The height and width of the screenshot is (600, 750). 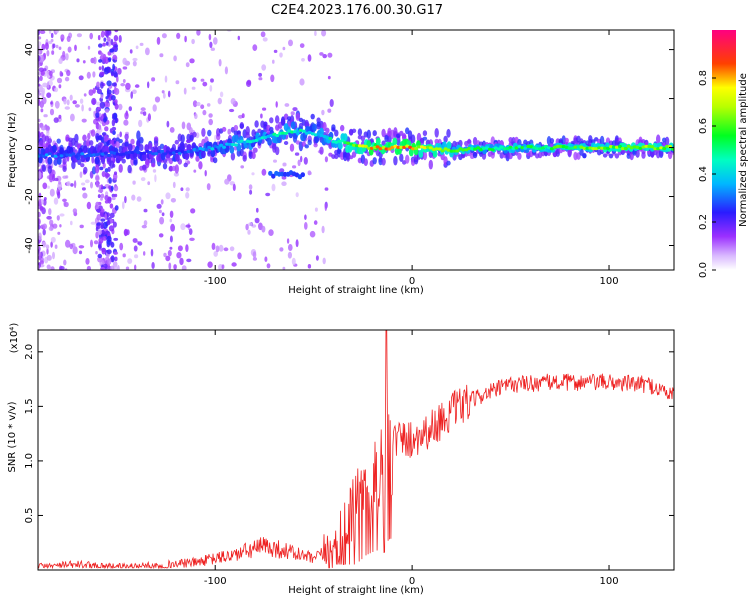 I want to click on y-tick-label: 20, so click(x=29, y=98).